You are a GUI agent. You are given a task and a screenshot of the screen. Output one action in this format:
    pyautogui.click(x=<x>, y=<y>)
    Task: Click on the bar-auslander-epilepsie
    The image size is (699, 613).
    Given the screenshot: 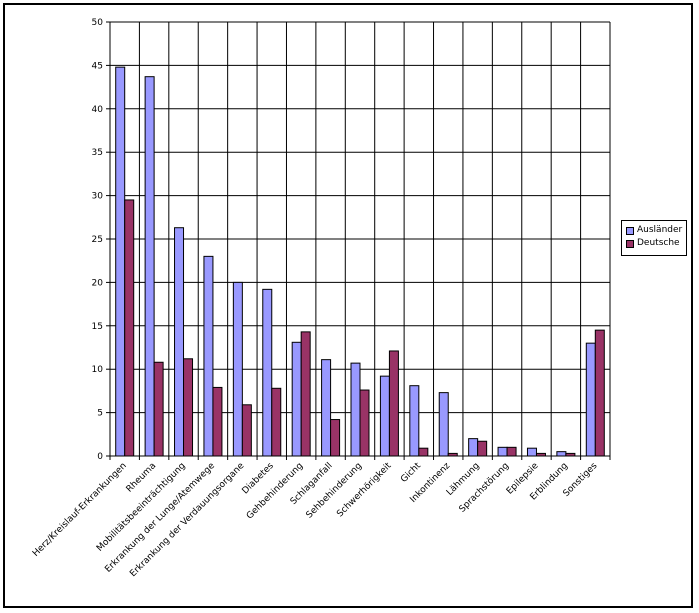 What is the action you would take?
    pyautogui.click(x=531, y=452)
    